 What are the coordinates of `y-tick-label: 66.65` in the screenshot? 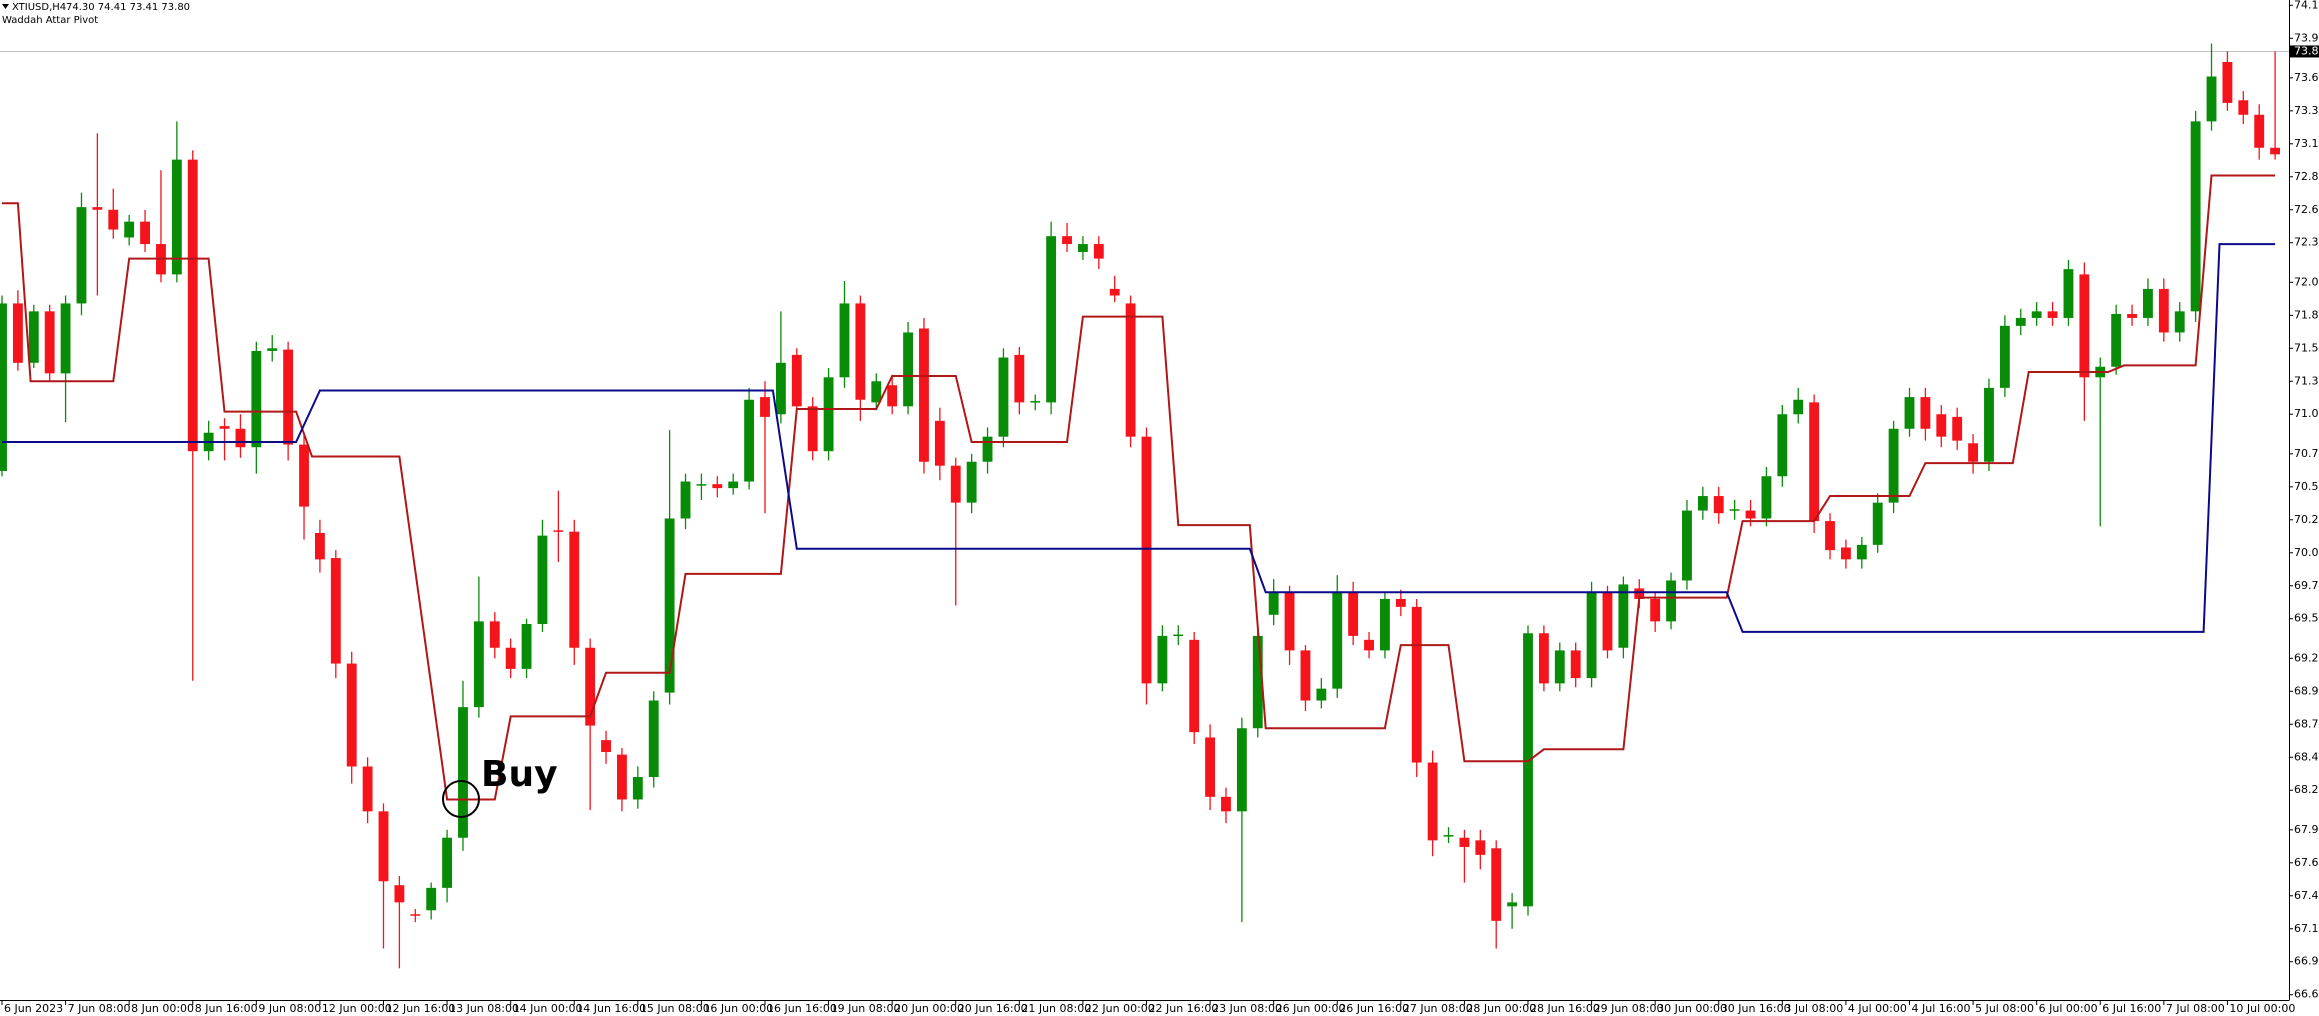 It's located at (2306, 994).